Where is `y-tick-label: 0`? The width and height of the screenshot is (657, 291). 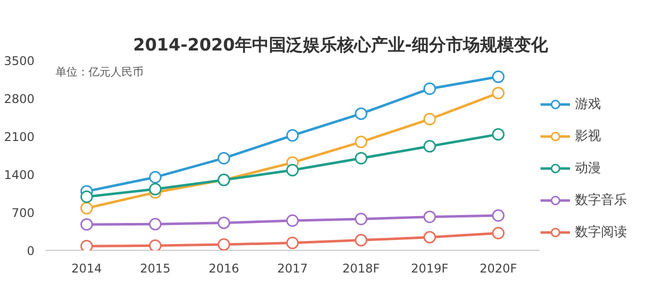
y-tick-label: 0 is located at coordinates (30, 251).